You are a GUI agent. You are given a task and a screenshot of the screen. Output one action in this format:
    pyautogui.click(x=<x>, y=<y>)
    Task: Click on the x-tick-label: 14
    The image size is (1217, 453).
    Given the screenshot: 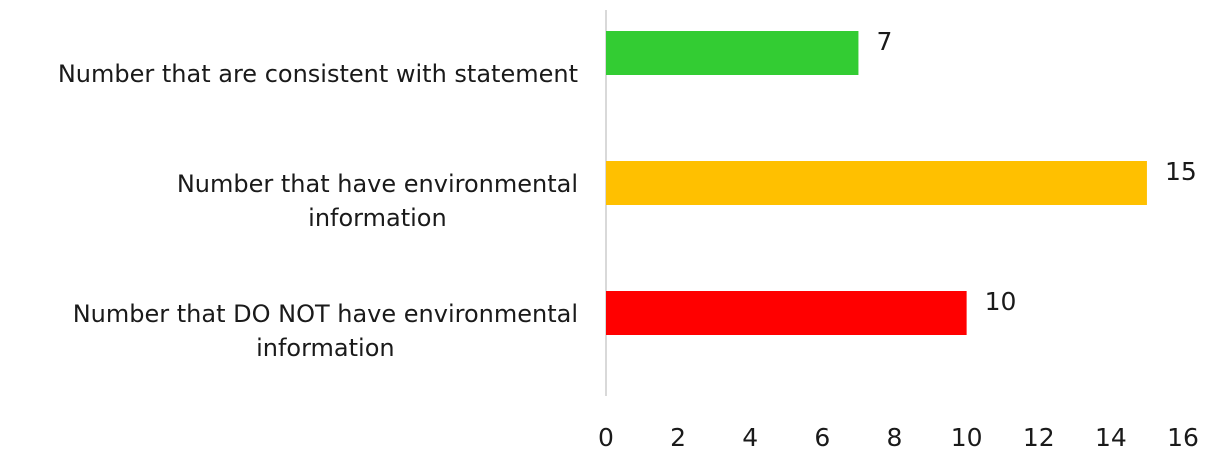 What is the action you would take?
    pyautogui.click(x=1111, y=437)
    